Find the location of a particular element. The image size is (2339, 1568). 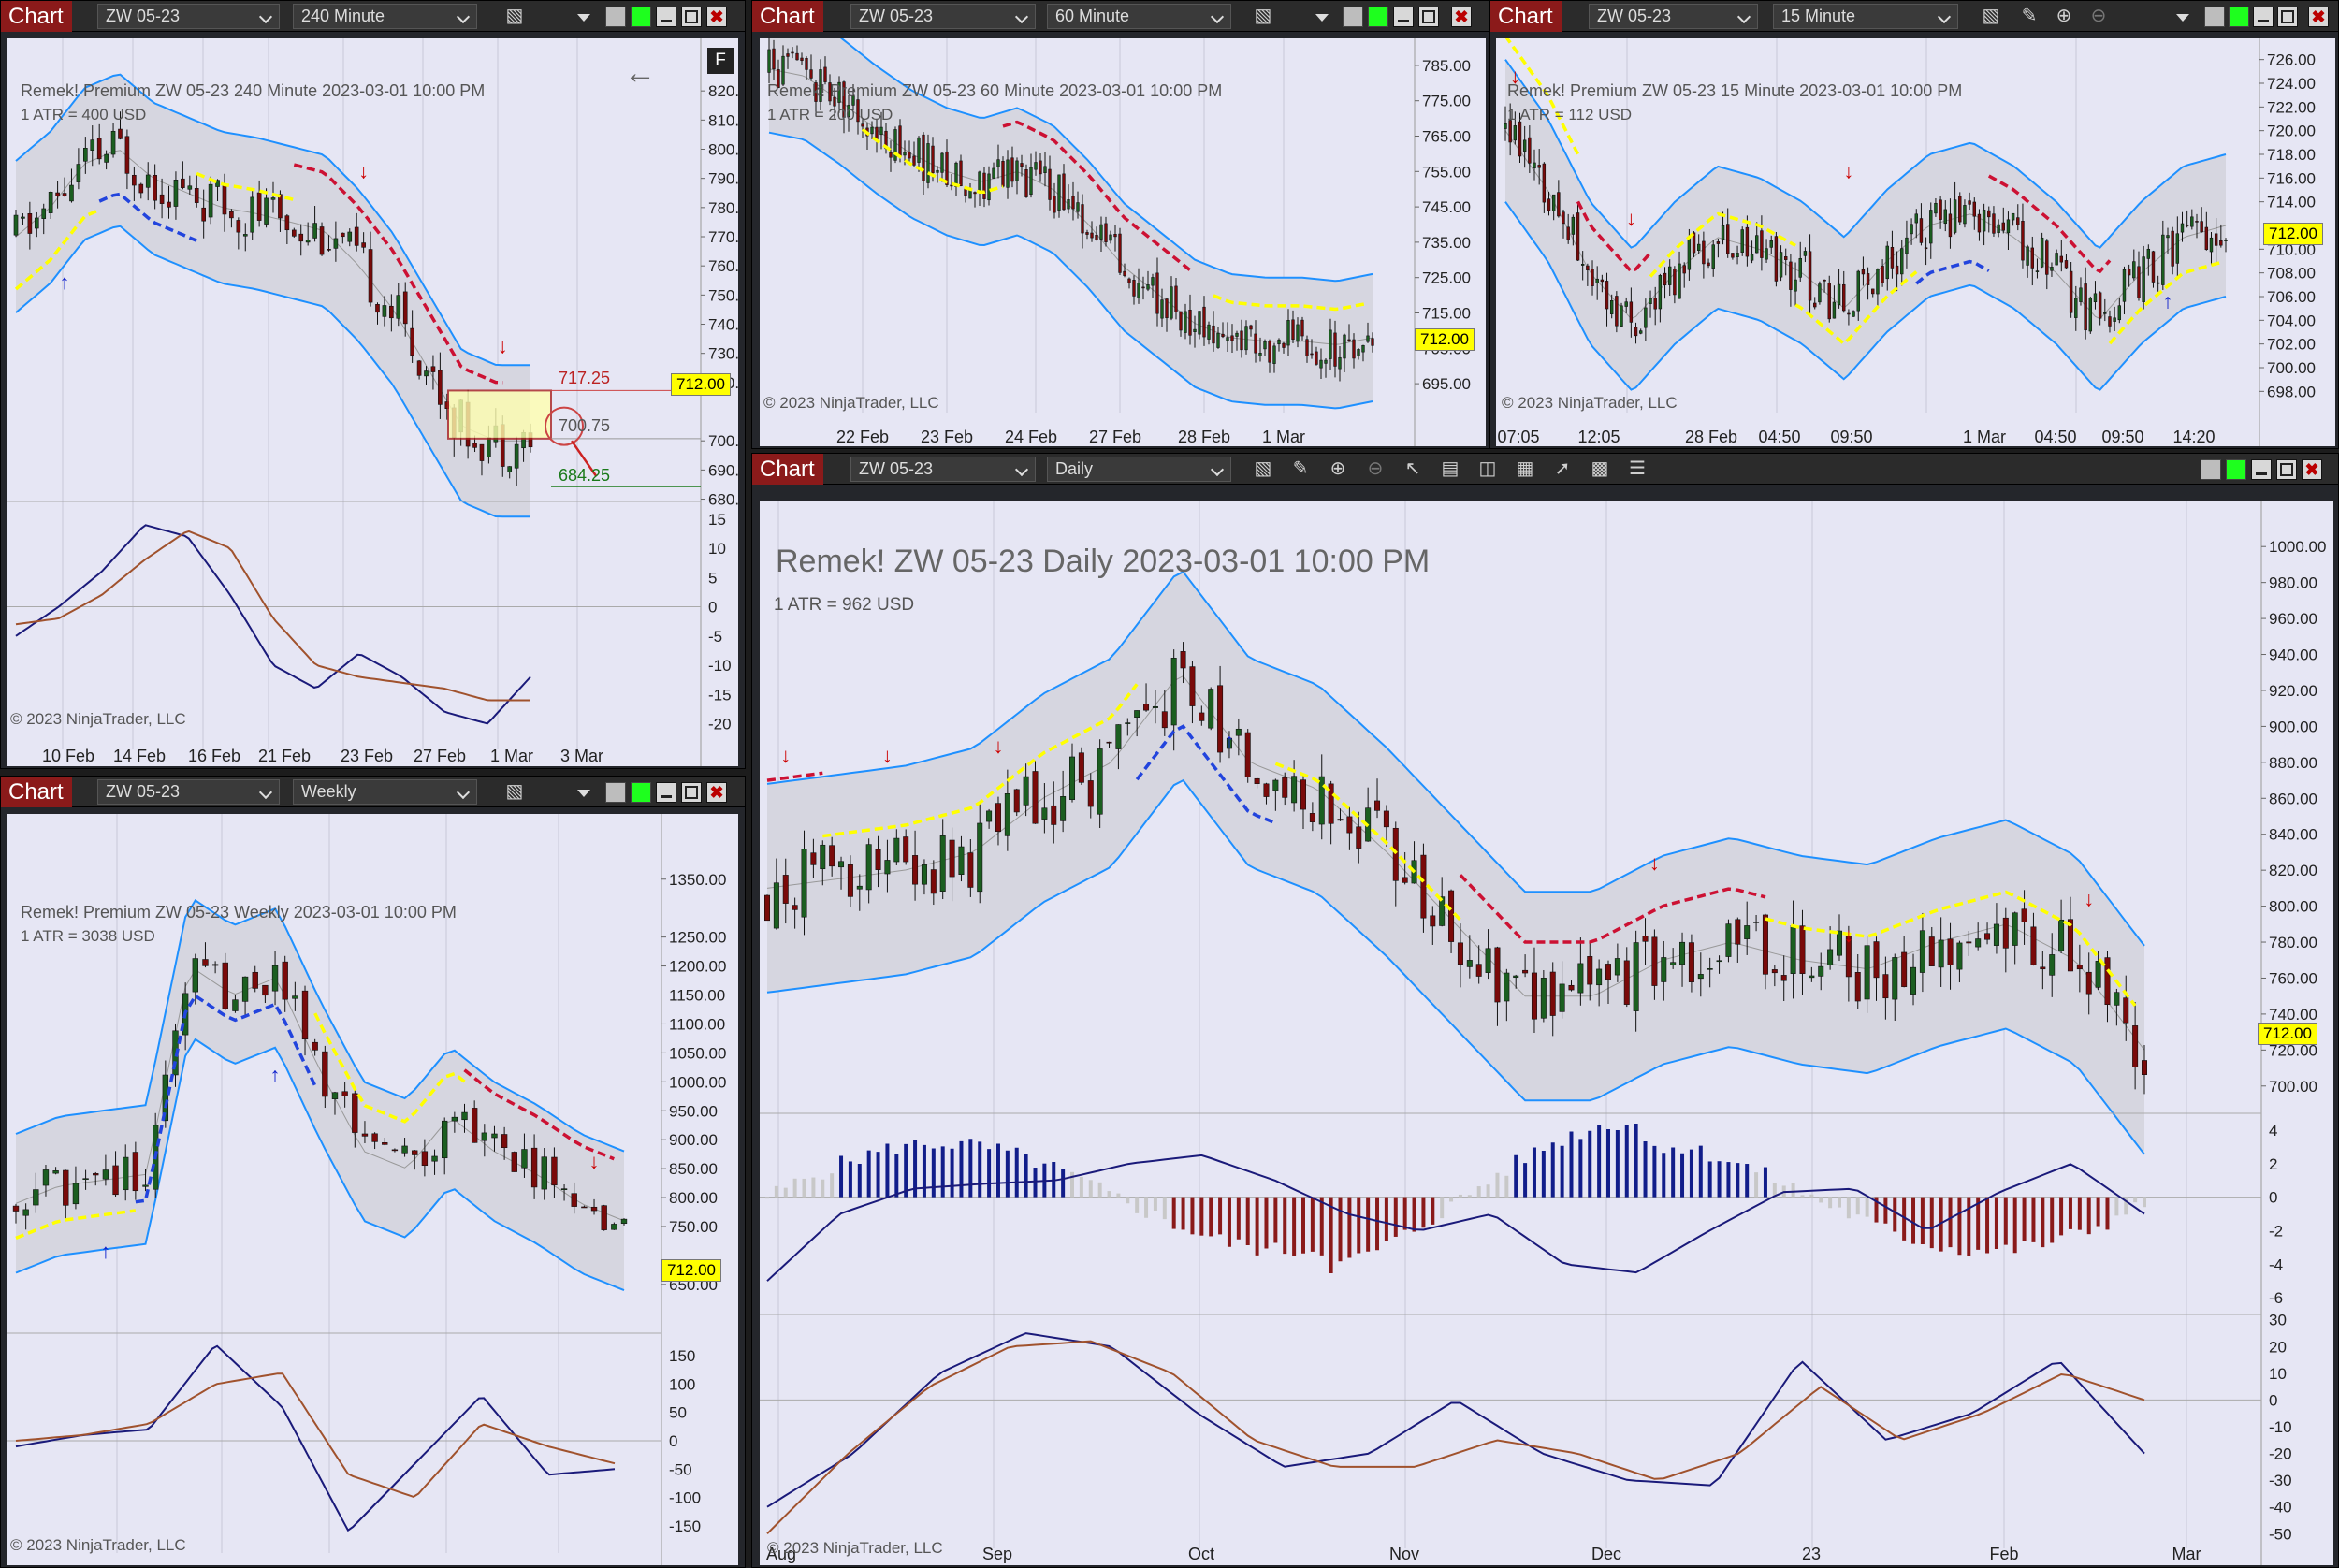

back-arrow-icon: ← is located at coordinates (640, 73).